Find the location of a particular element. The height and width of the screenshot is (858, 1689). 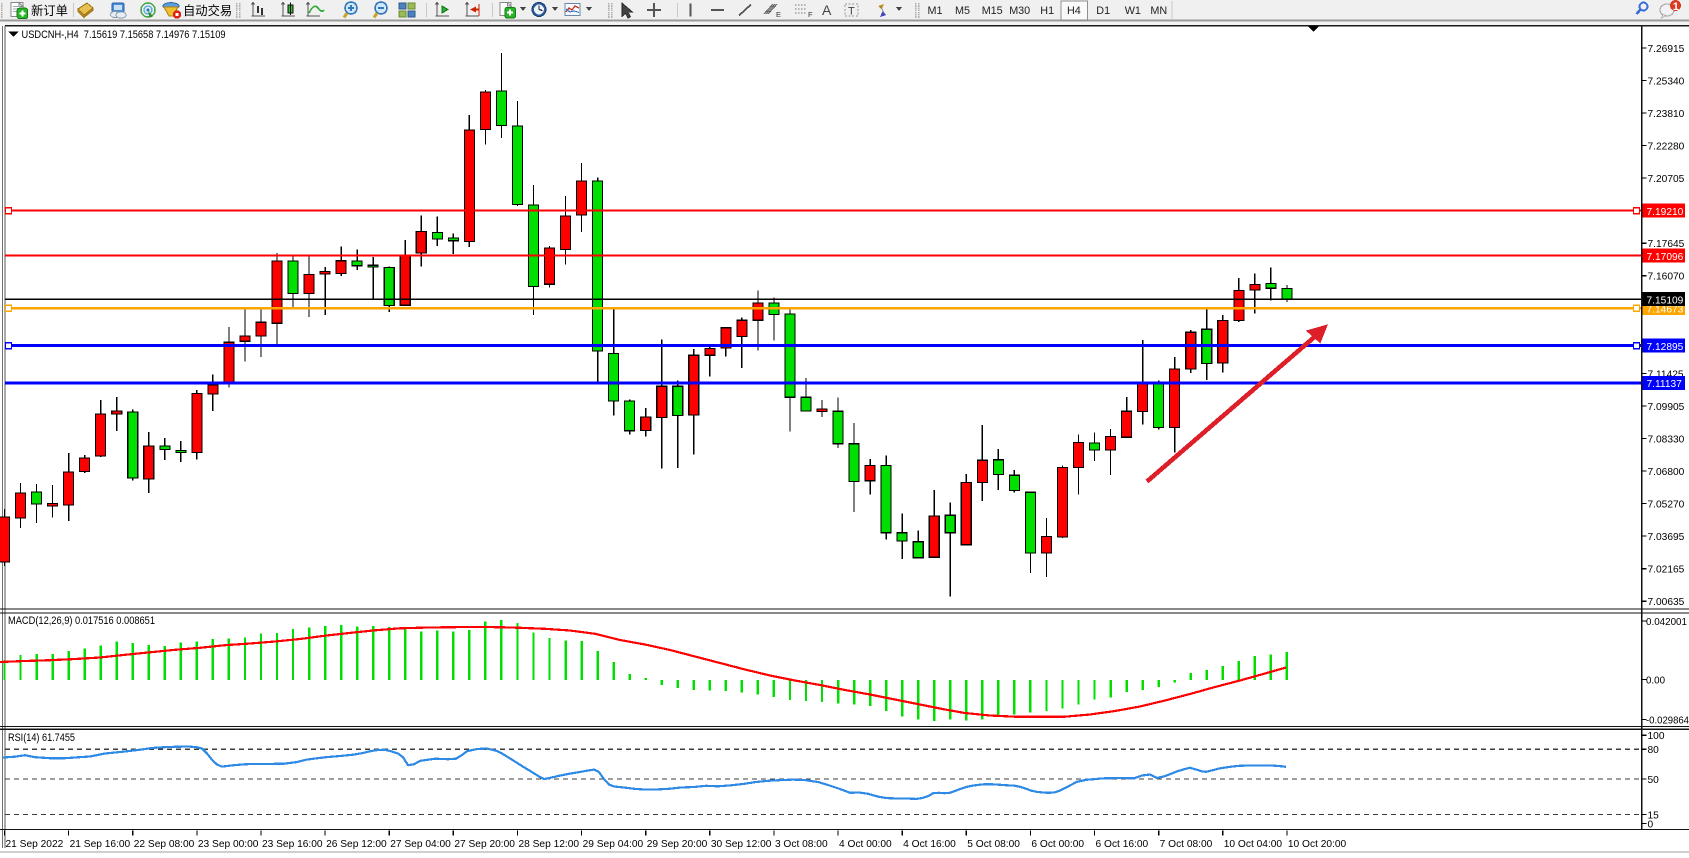

svg-text: 7.17645 is located at coordinates (1666, 244).